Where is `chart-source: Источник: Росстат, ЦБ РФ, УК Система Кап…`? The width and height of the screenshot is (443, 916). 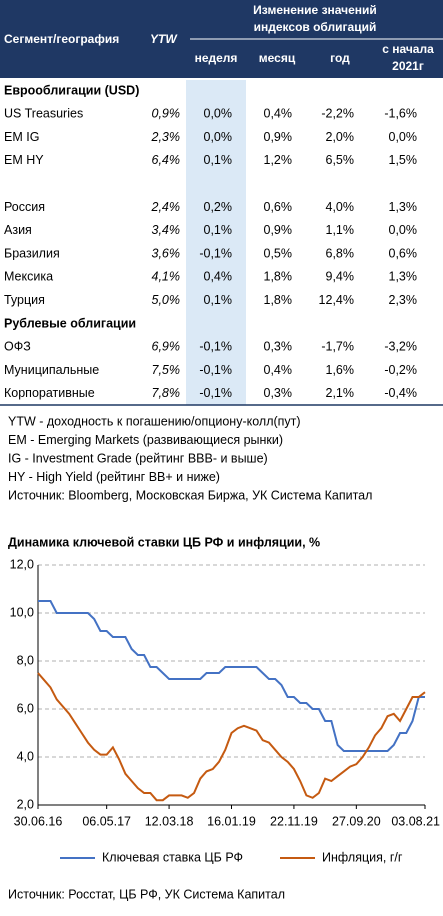
chart-source: Источник: Росстат, ЦБ РФ, УК Система Кап… is located at coordinates (146, 894).